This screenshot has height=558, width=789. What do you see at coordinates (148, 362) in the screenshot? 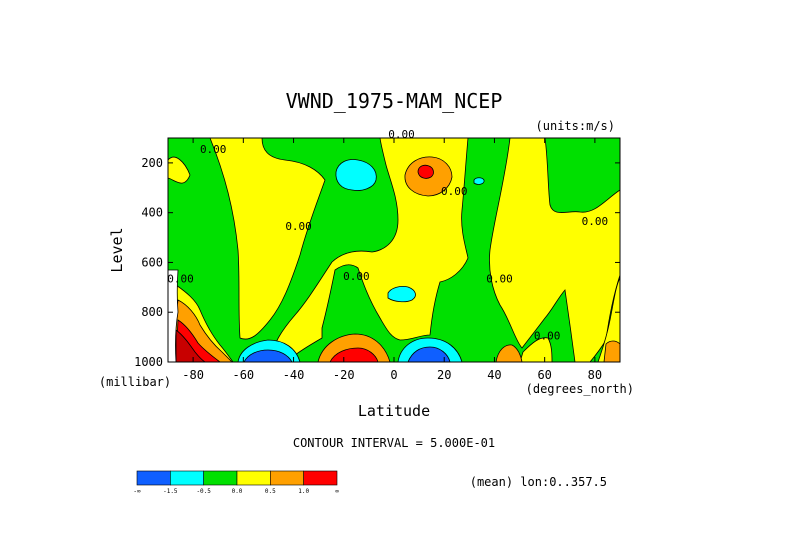
I see `y-tick-label: 1000` at bounding box center [148, 362].